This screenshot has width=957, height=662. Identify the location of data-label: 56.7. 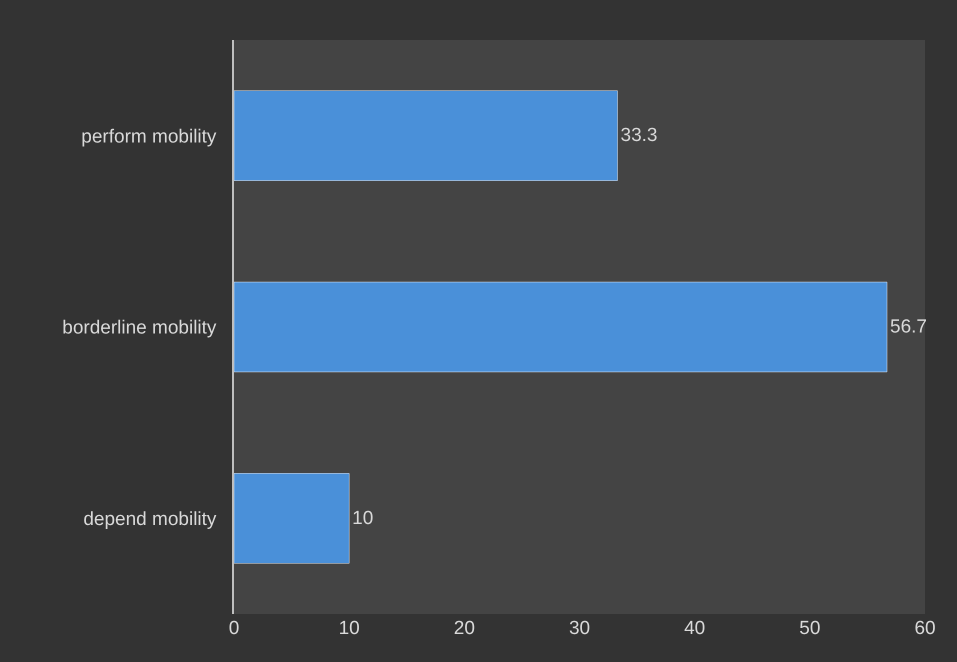
(908, 327).